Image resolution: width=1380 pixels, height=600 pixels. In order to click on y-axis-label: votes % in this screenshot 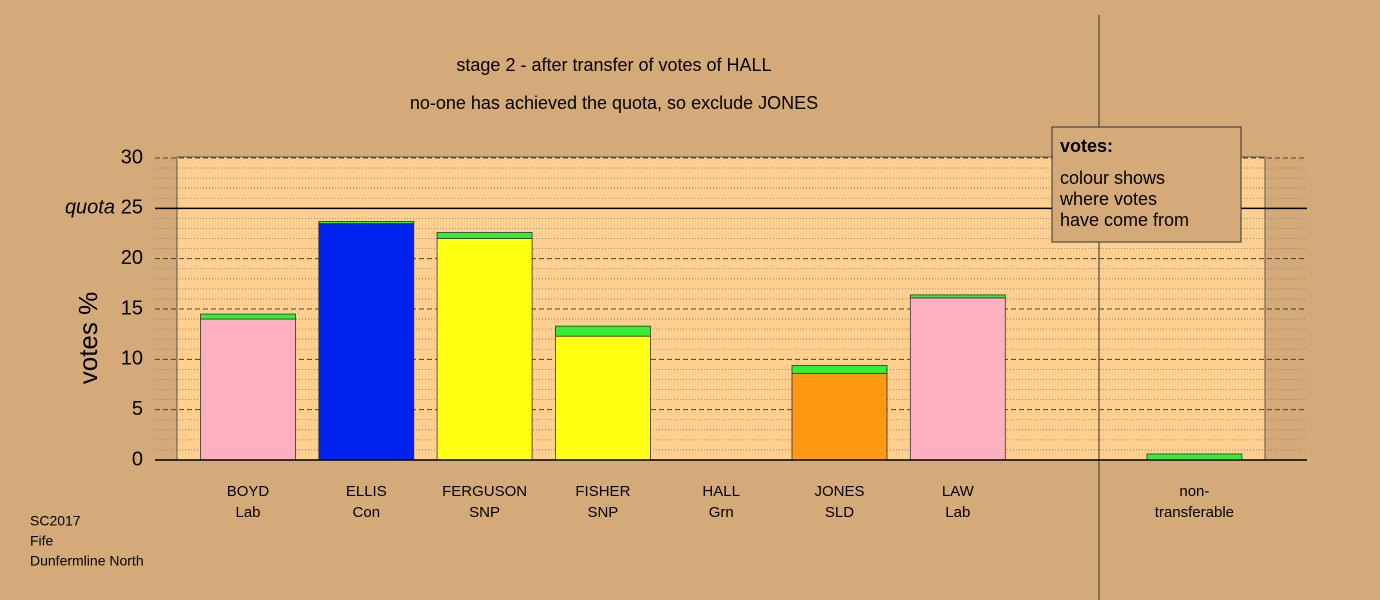, I will do `click(88, 338)`.